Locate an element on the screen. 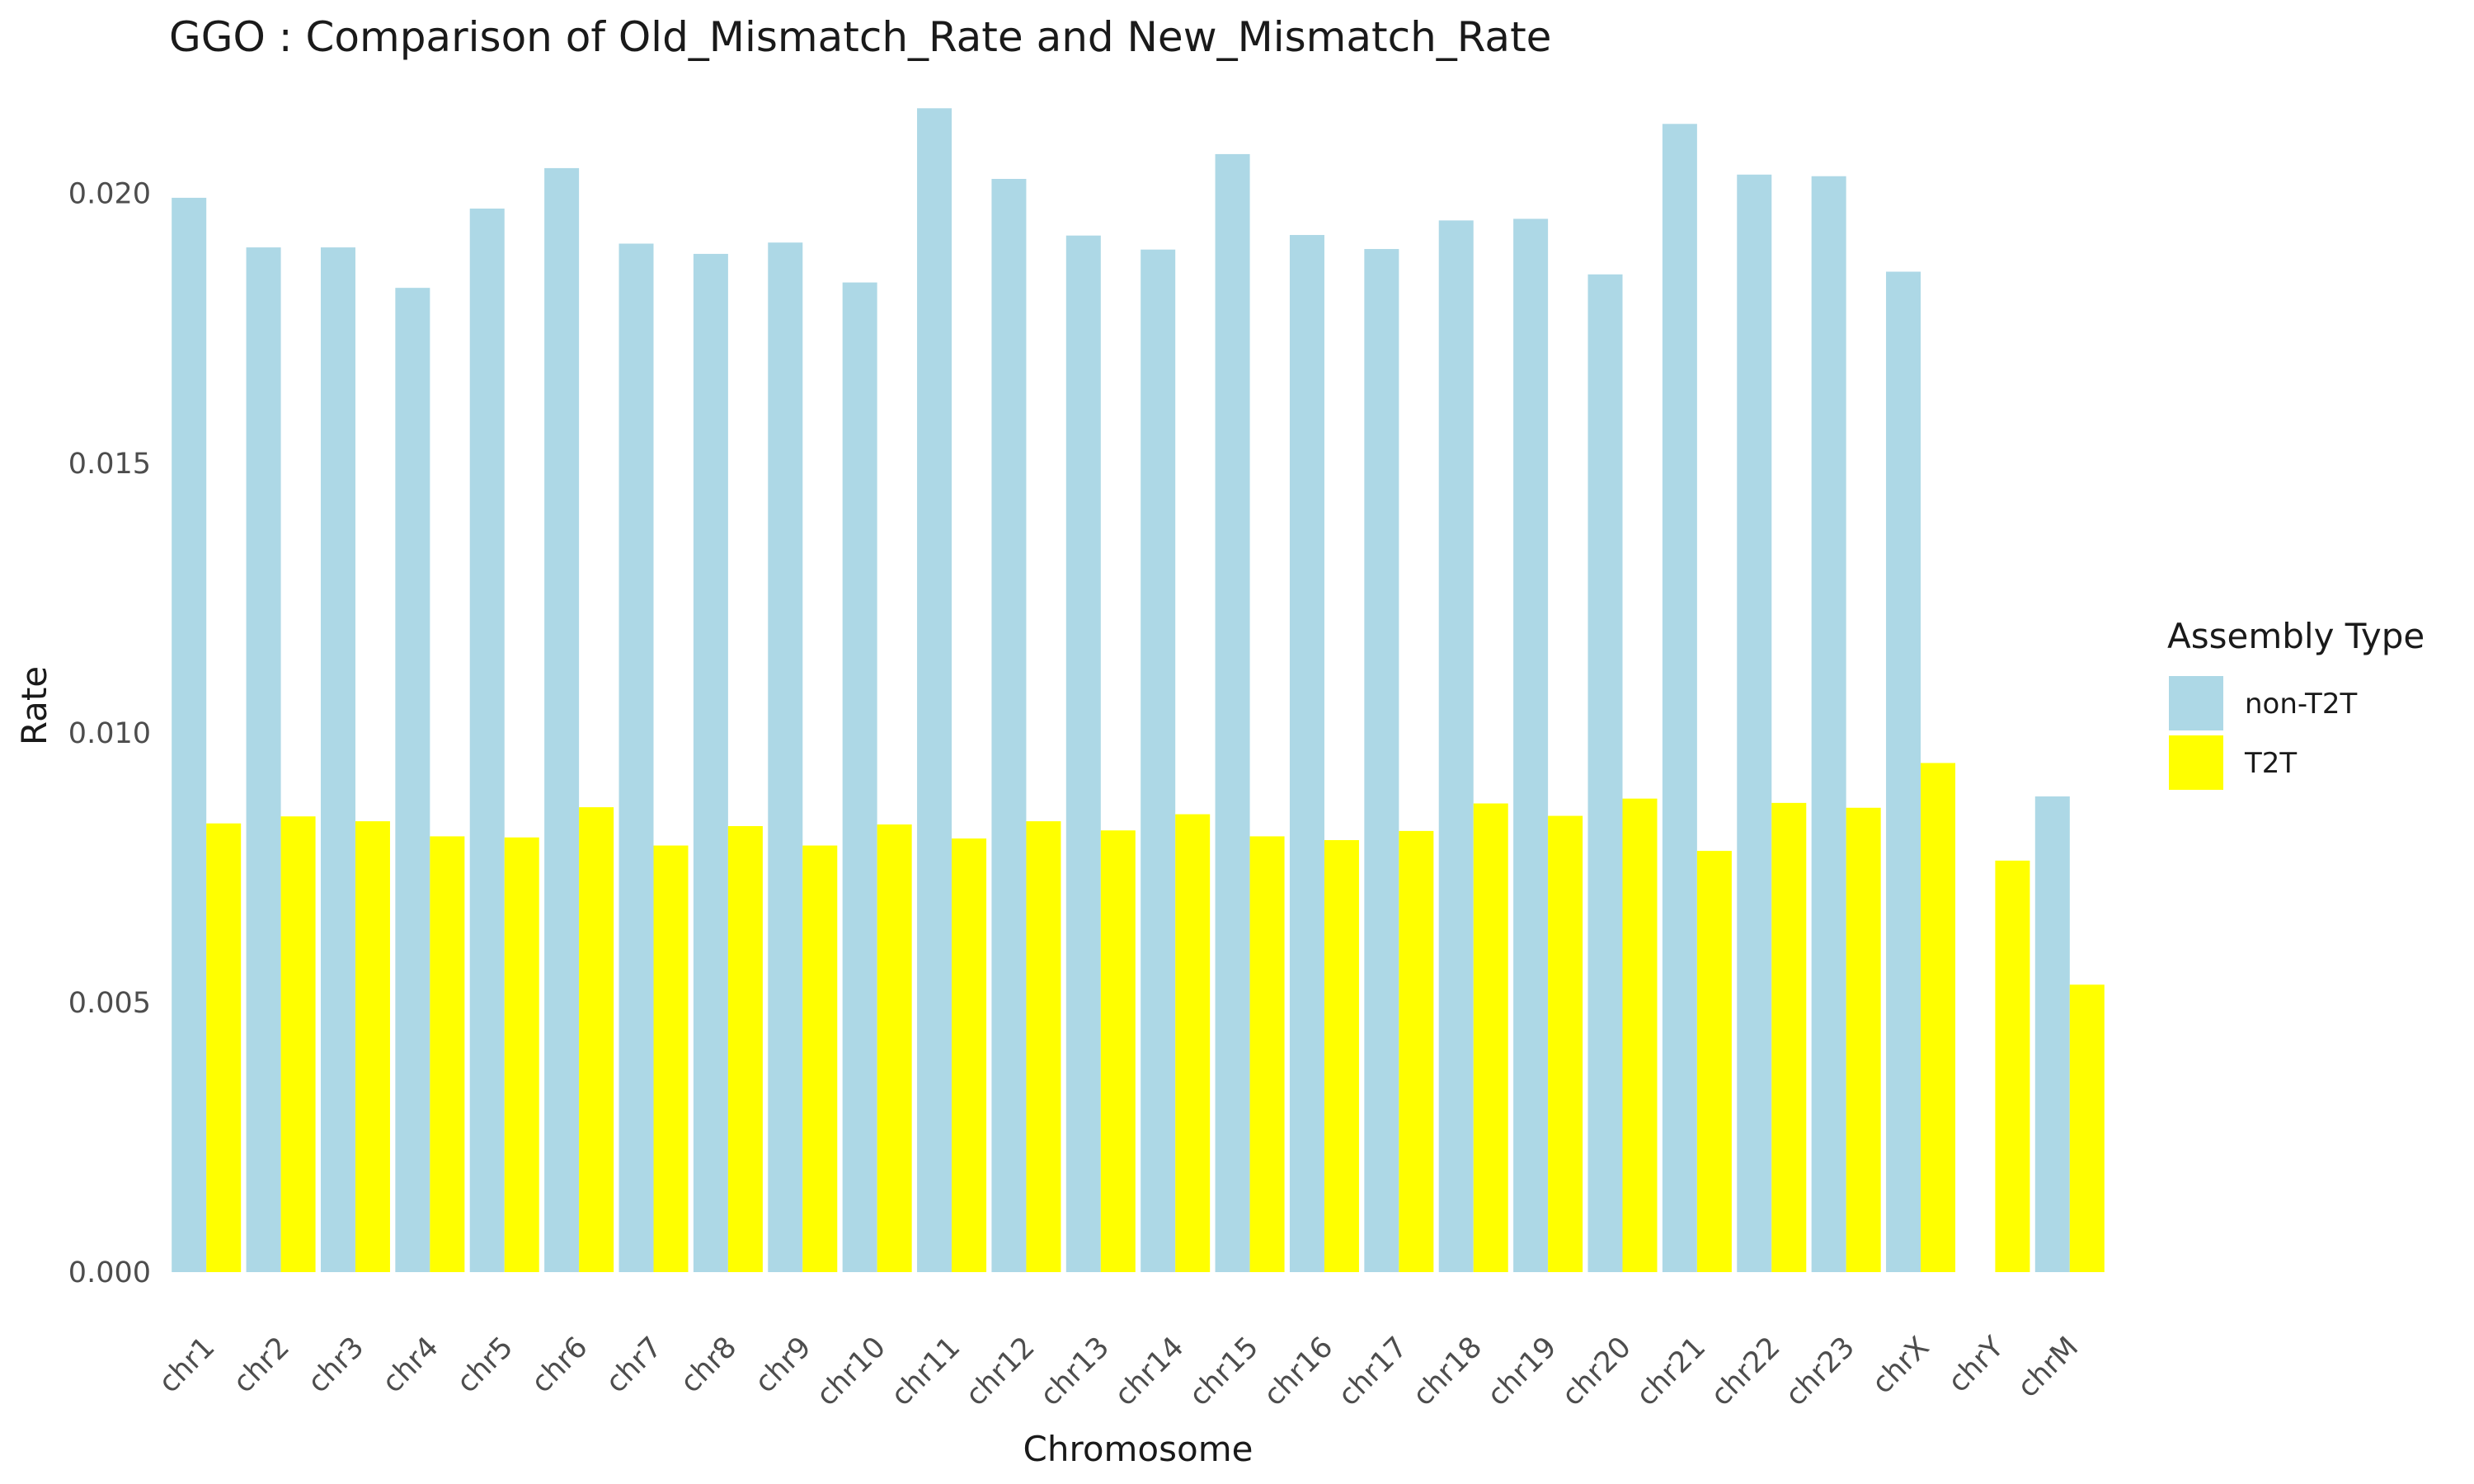 This screenshot has width=2474, height=1484. x-tick-label: chr22 is located at coordinates (1745, 1371).